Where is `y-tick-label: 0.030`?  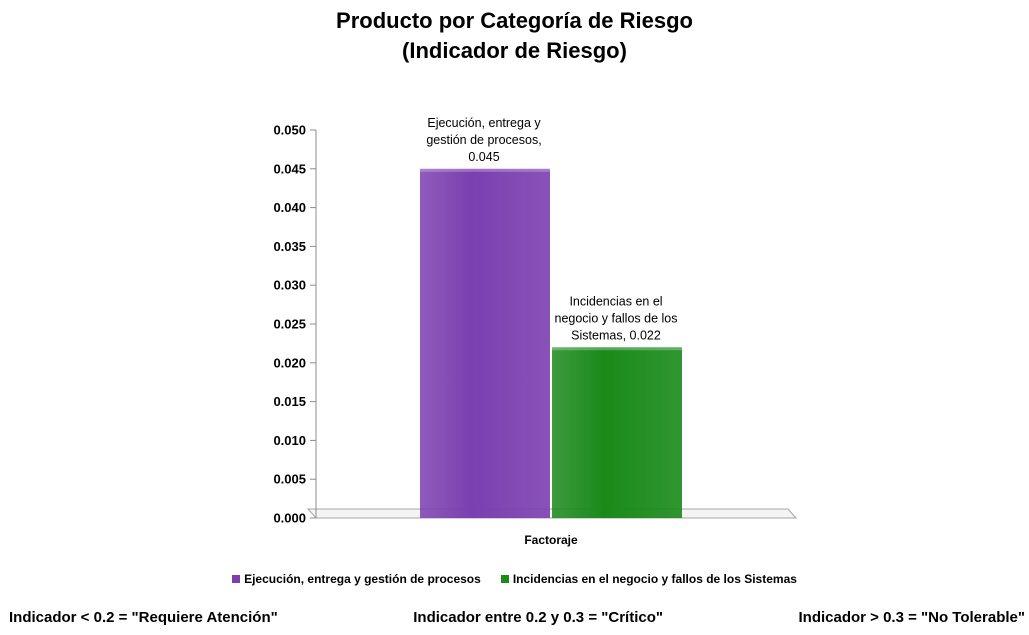
y-tick-label: 0.030 is located at coordinates (289, 285).